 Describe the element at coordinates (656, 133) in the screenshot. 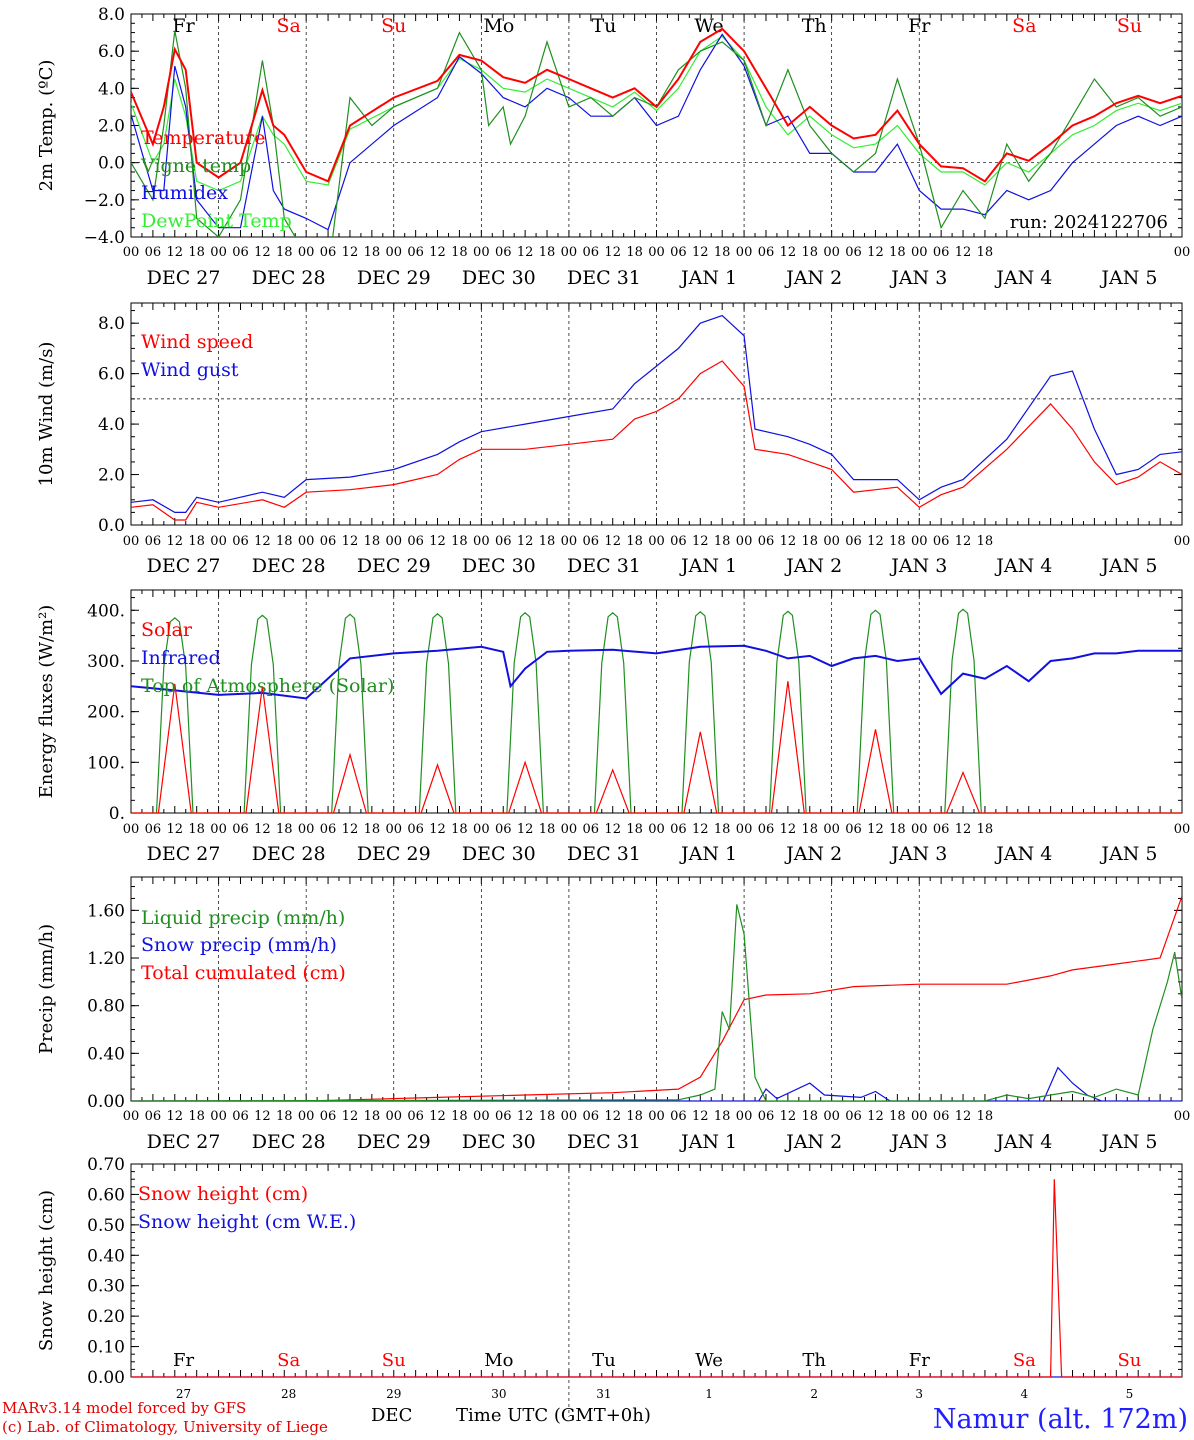

I see `series-line-vigne-temp` at that location.